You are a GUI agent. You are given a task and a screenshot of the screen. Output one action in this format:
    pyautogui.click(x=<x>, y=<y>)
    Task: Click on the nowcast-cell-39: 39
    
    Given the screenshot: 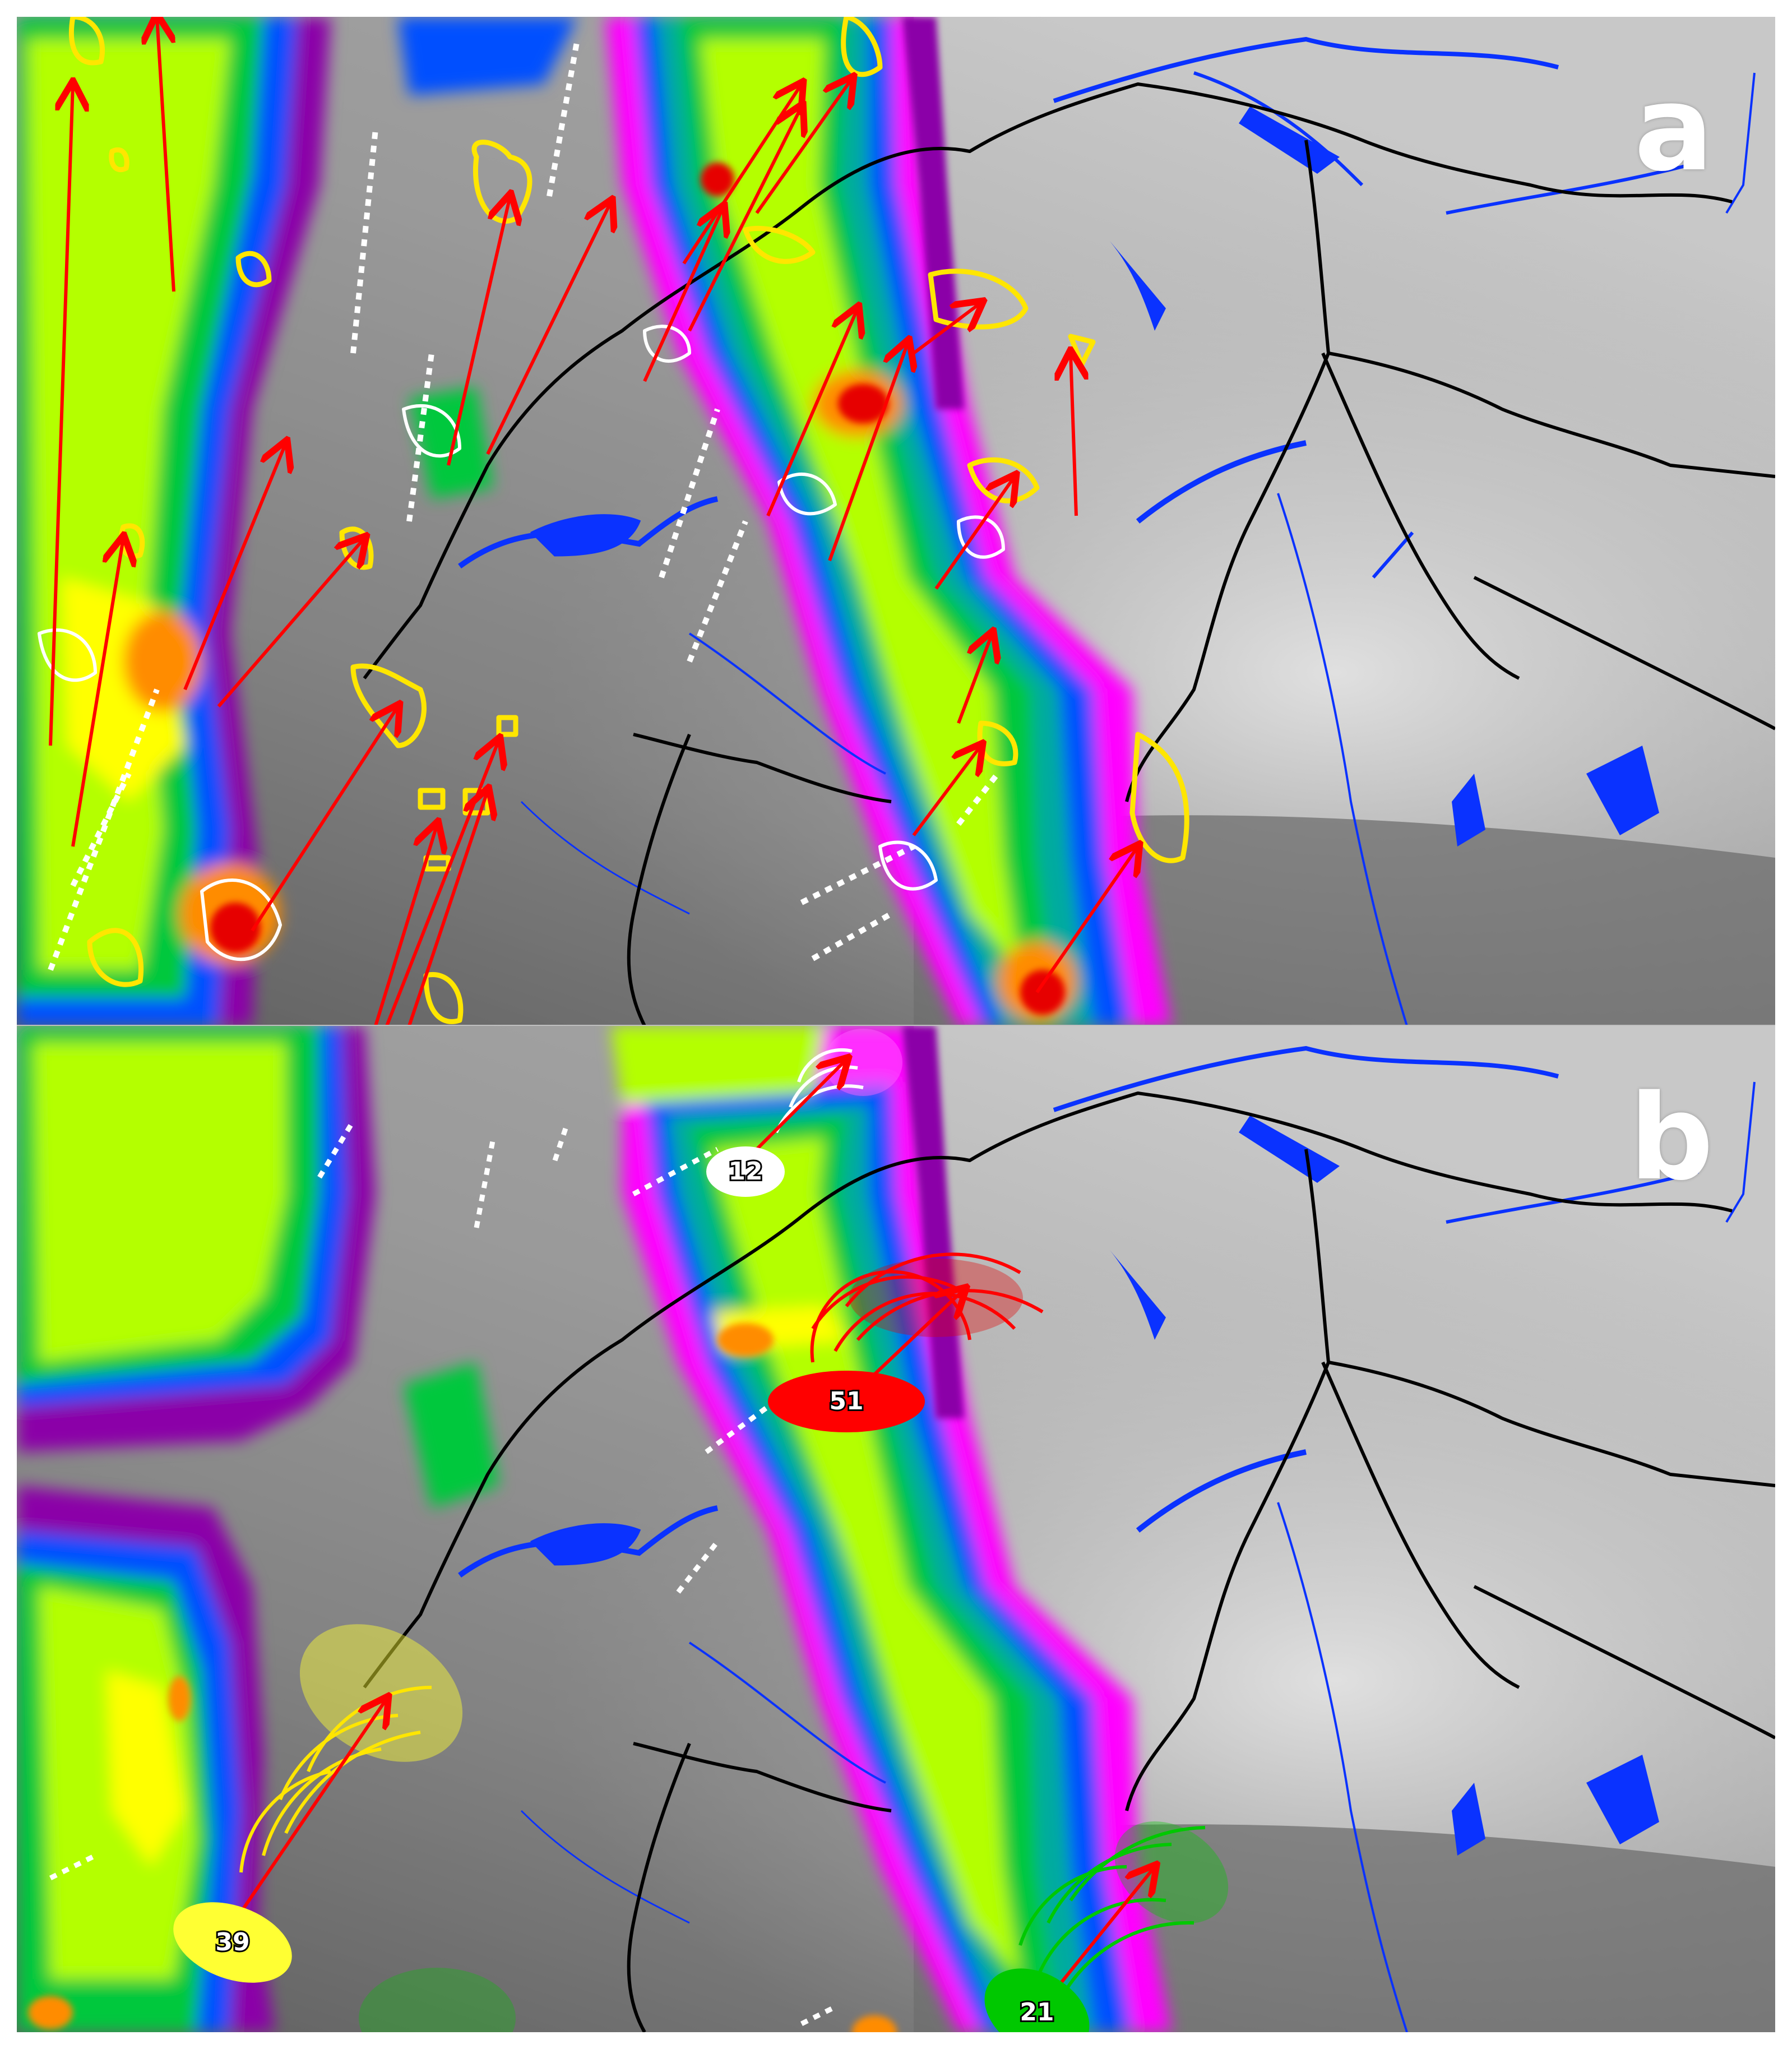 What is the action you would take?
    pyautogui.click(x=318, y=1803)
    